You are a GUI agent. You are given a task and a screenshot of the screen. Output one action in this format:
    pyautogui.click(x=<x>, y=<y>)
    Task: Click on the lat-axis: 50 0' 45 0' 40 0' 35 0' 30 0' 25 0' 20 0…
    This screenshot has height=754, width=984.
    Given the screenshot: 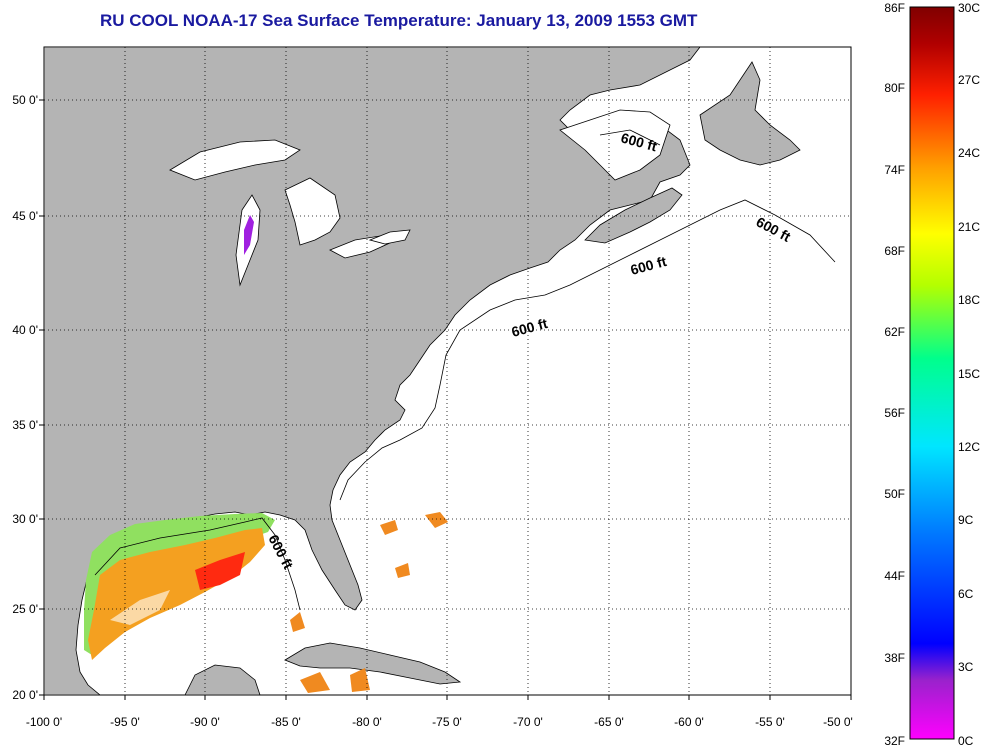 What is the action you would take?
    pyautogui.click(x=25, y=397)
    